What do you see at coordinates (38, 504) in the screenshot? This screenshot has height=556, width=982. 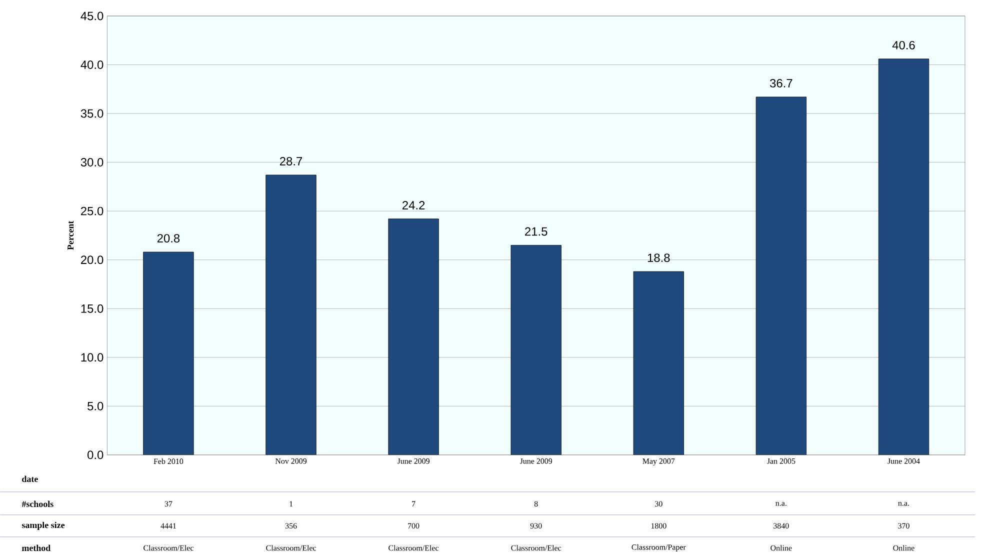 I see `text: #schools` at bounding box center [38, 504].